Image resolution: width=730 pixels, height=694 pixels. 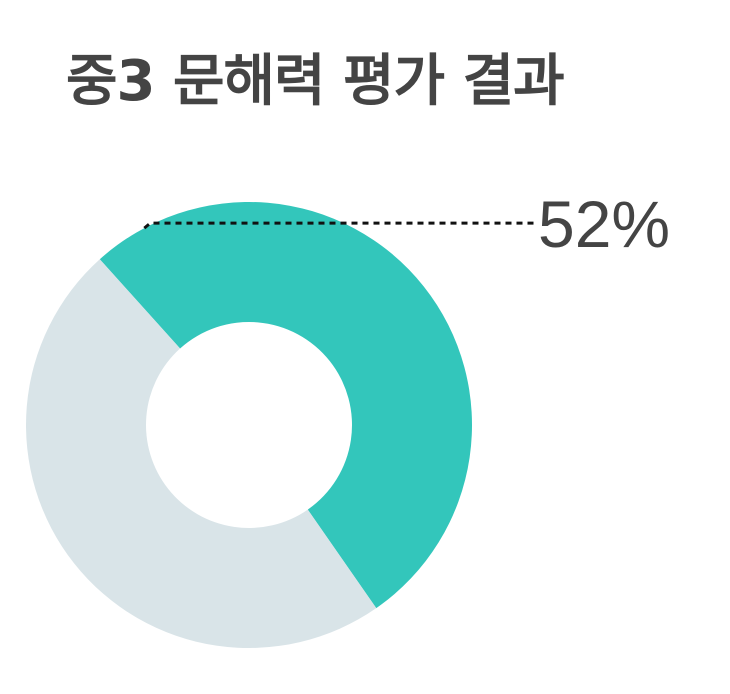 I want to click on chart-title: 중3 문해력 평가 결과, so click(x=315, y=81).